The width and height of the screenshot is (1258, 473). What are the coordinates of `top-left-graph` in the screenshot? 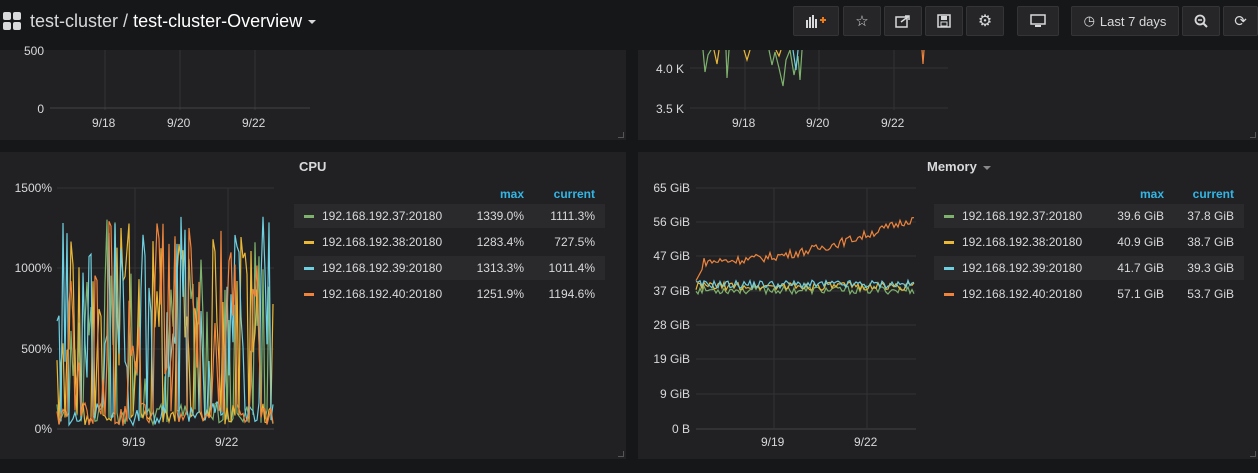 It's located at (180, 80).